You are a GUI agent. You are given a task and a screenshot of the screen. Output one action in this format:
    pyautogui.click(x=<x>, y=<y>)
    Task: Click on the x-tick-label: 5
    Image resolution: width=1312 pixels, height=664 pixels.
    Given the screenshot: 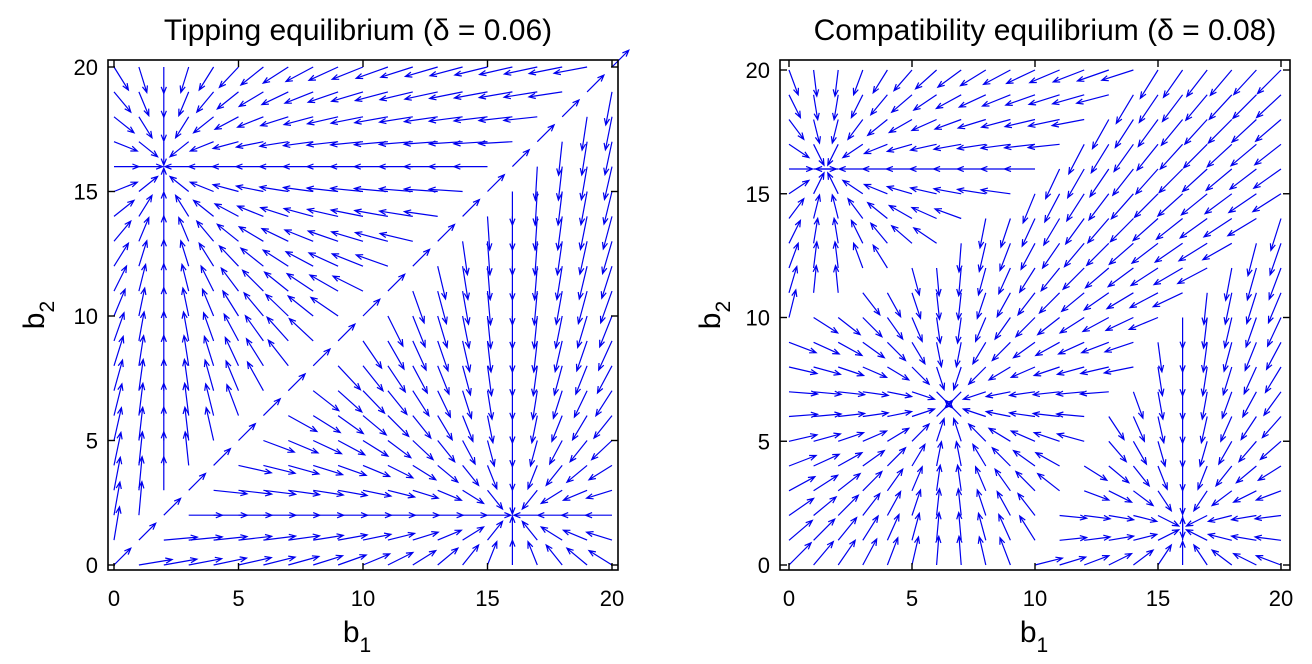 What is the action you would take?
    pyautogui.click(x=238, y=598)
    